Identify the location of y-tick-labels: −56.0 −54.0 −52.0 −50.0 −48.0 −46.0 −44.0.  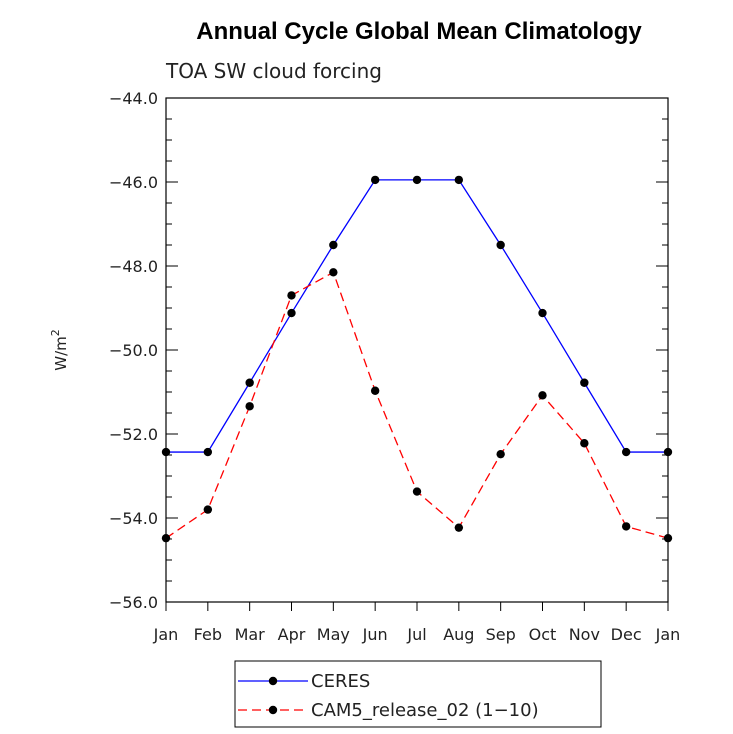
(133, 350).